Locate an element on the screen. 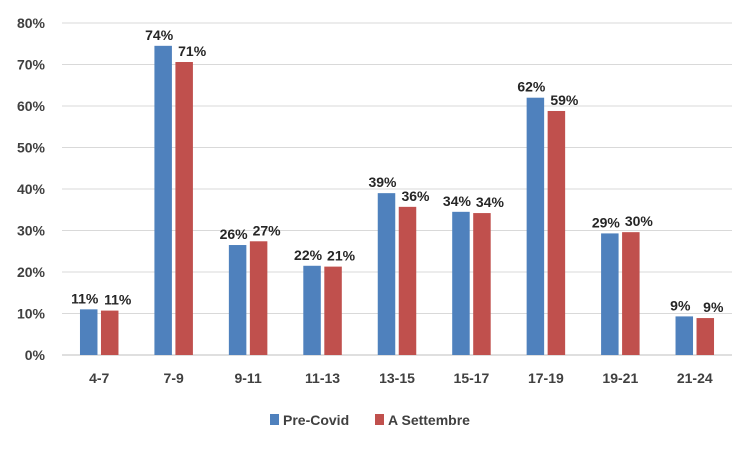  y-axis-ticks: 0% 10% 20% 30% 40% 50% 60% 70% 80% is located at coordinates (31, 189).